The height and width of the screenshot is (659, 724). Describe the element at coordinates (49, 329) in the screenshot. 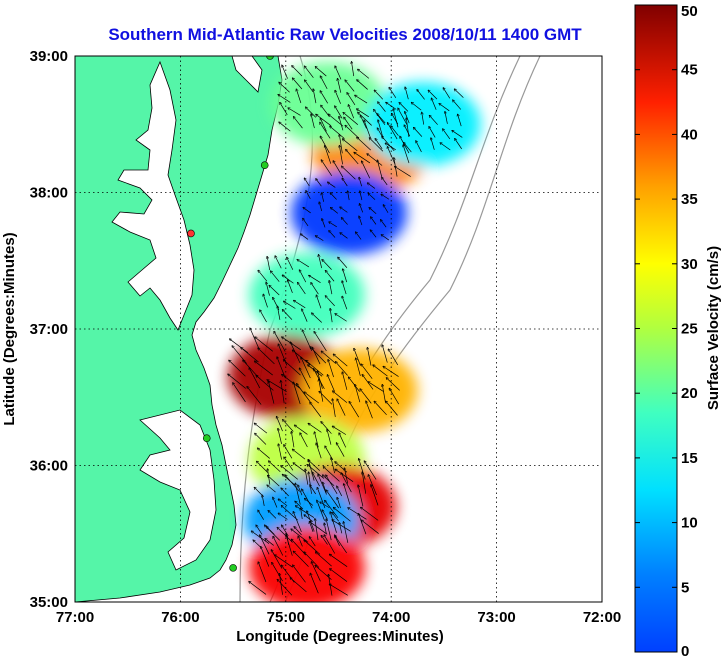

I see `y-tick-label: 37:00` at that location.